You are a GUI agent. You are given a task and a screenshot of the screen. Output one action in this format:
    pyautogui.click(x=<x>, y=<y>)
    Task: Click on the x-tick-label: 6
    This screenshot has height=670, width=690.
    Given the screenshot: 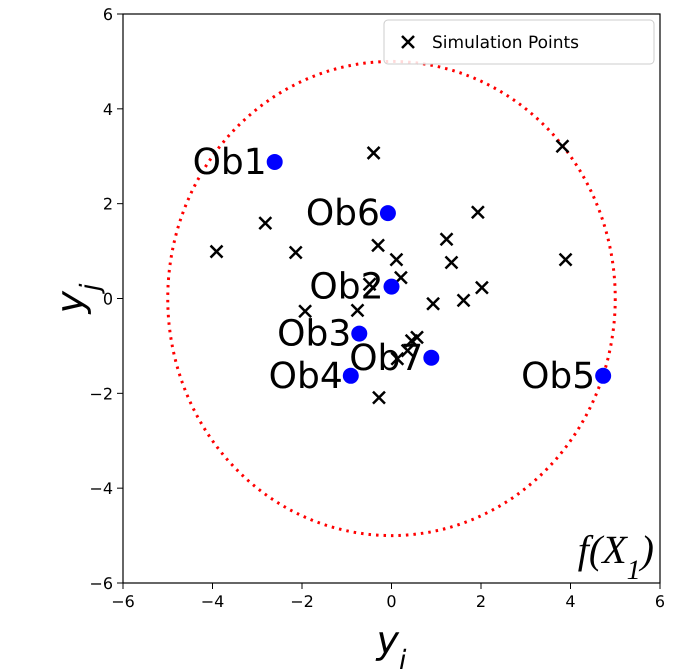 What is the action you would take?
    pyautogui.click(x=660, y=601)
    